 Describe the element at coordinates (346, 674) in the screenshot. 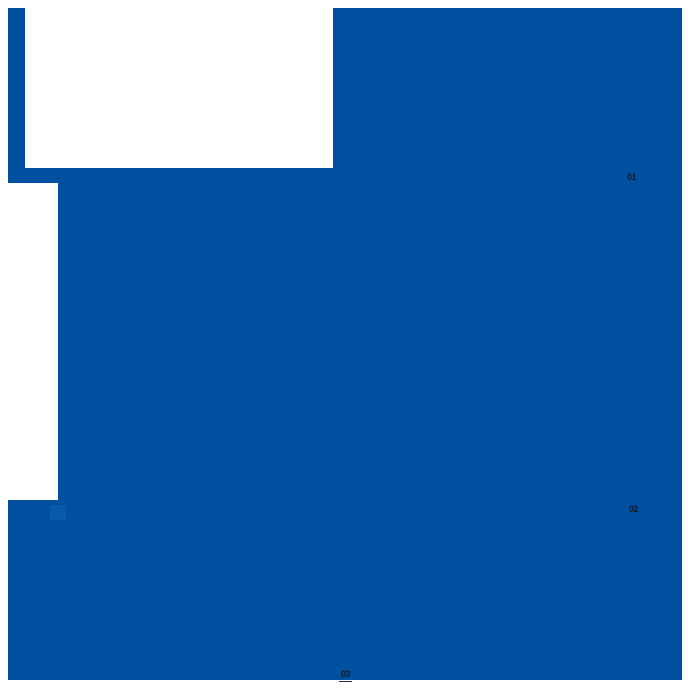

I see `axis-tick-label-bottom: 03` at that location.